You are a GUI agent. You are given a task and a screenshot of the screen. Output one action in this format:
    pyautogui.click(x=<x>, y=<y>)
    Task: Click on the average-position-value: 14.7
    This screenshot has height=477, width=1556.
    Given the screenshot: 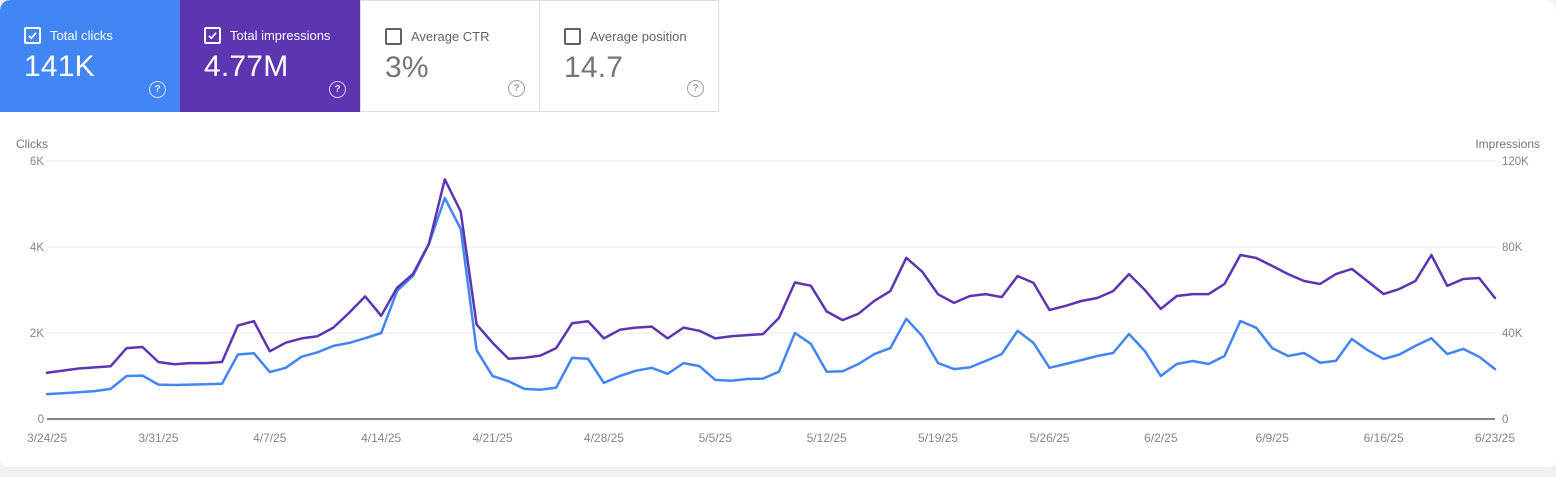 What is the action you would take?
    pyautogui.click(x=594, y=67)
    